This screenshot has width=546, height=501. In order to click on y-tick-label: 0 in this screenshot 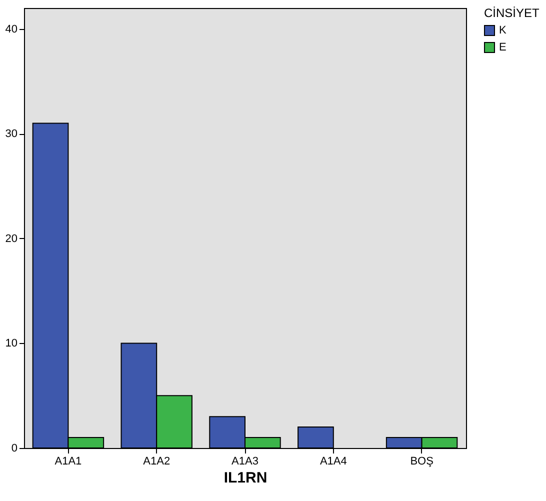, I will do `click(14, 448)`.